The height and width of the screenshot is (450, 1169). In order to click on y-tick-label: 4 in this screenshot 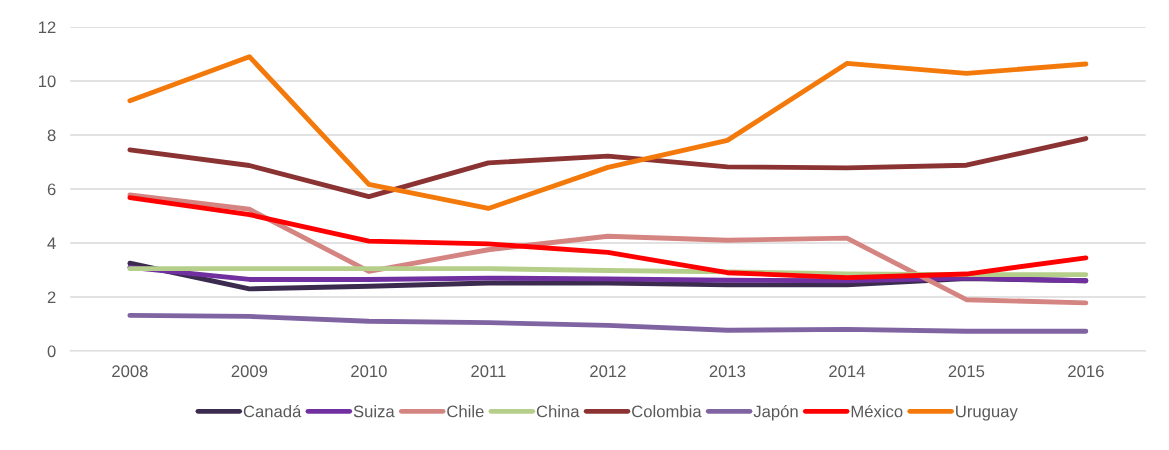, I will do `click(51, 243)`.